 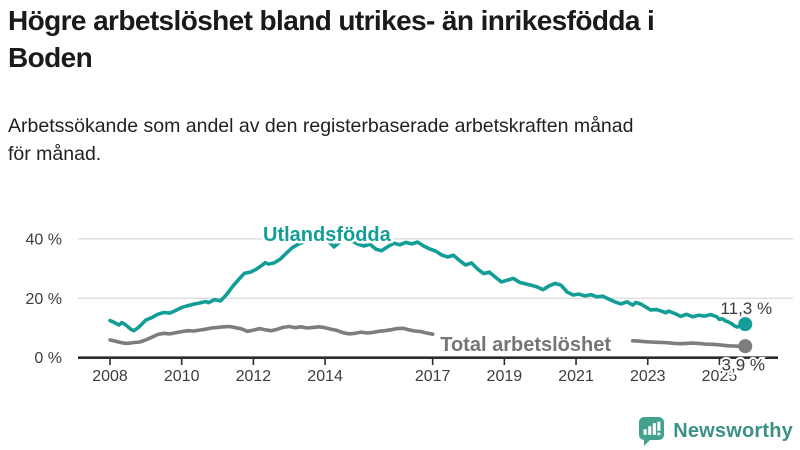 What do you see at coordinates (505, 376) in the screenshot?
I see `x-tick-label-2019: 2019` at bounding box center [505, 376].